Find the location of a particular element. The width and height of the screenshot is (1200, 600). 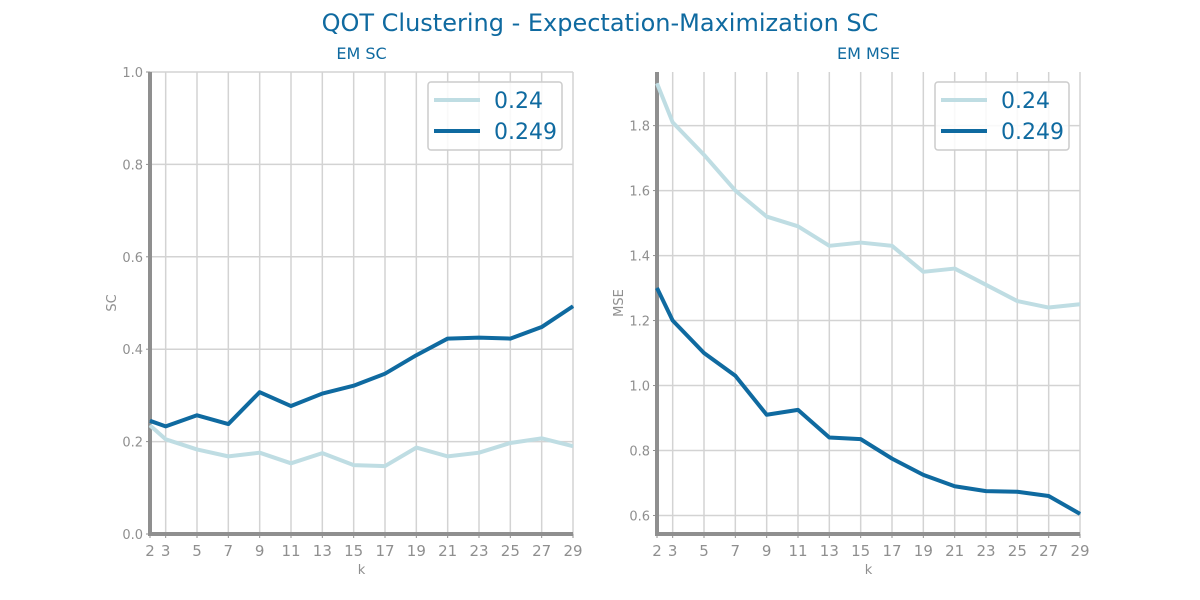

mse-legend-label: 0.249 is located at coordinates (1032, 132).